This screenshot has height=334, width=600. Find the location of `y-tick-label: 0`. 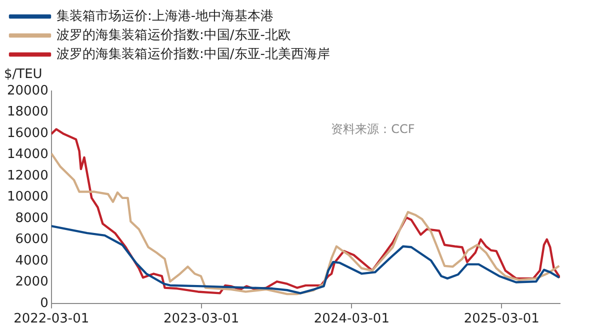

y-tick-label: 0 is located at coordinates (44, 303).